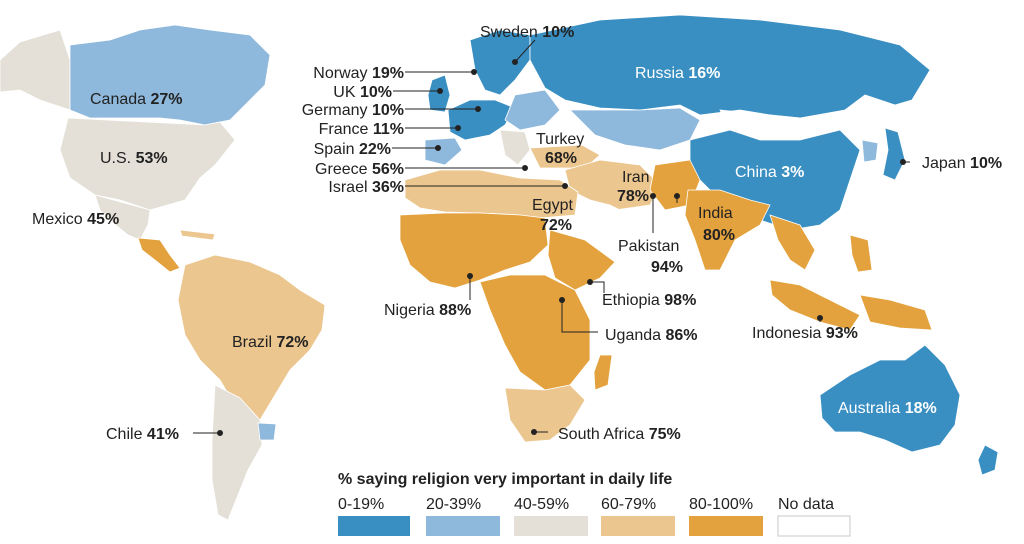 Image resolution: width=1024 pixels, height=544 pixels. I want to click on region-turkey, so click(565, 156).